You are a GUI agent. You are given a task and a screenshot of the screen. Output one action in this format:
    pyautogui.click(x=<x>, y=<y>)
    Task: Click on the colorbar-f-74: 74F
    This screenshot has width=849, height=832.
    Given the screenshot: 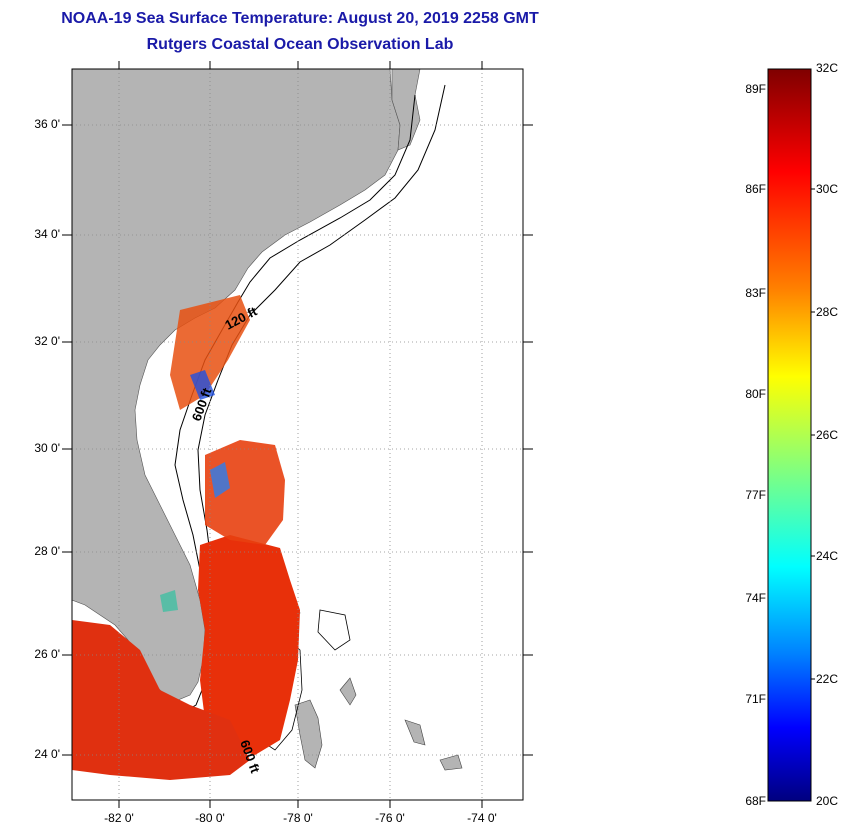 What is the action you would take?
    pyautogui.click(x=755, y=598)
    